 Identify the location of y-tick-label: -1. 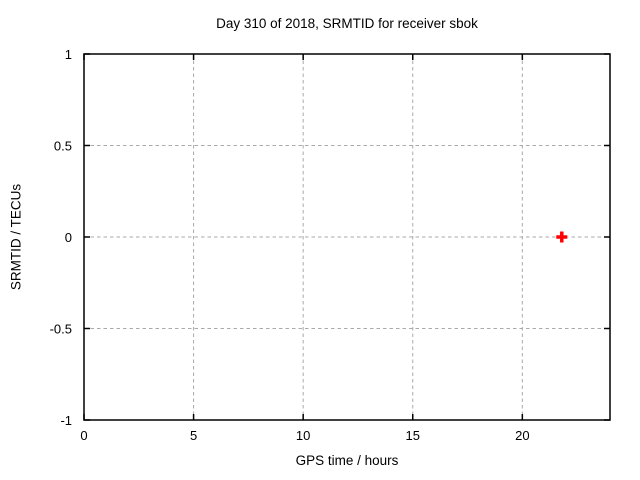
(66, 420).